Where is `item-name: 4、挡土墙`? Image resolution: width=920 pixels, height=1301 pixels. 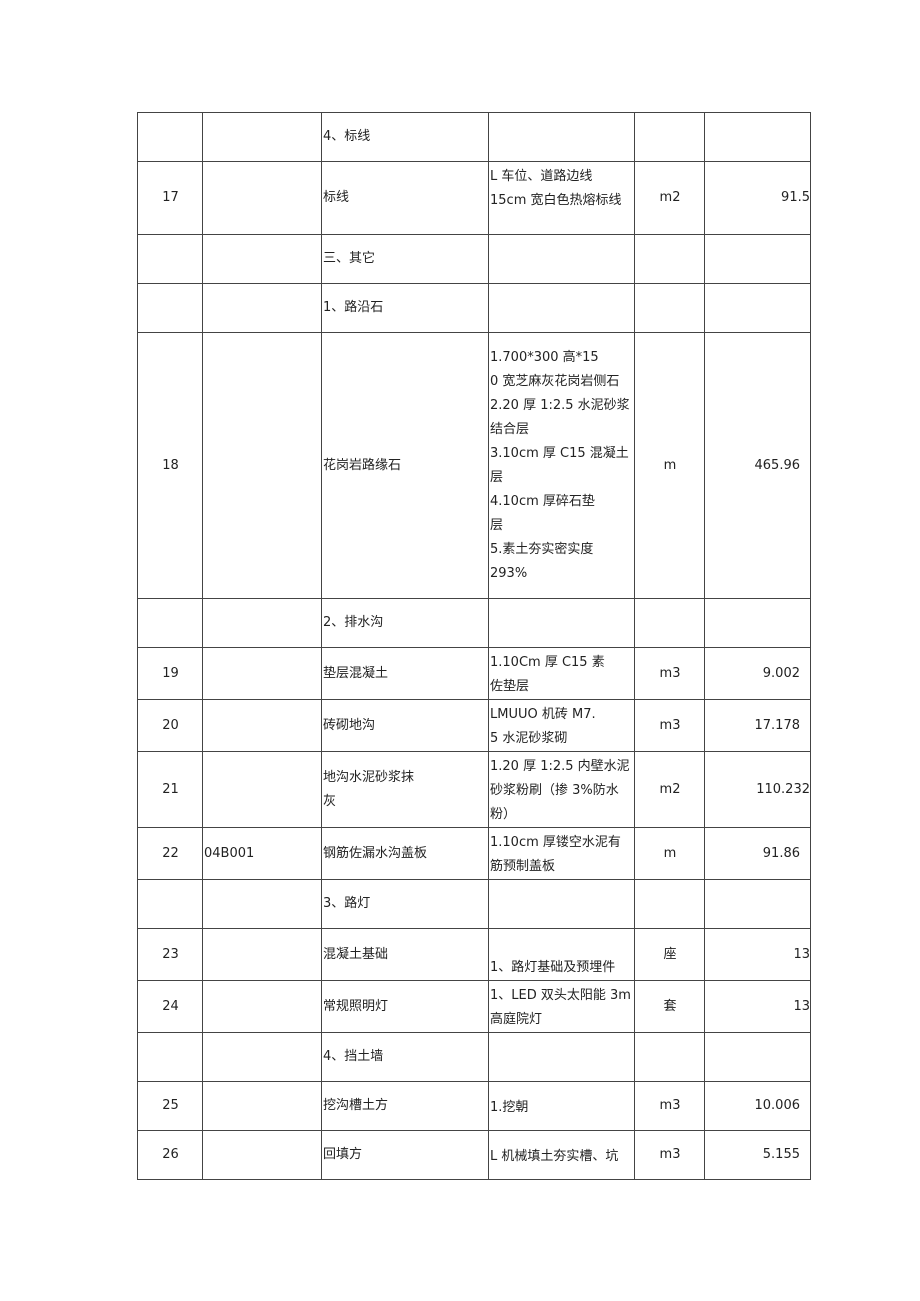
item-name: 4、挡土墙 is located at coordinates (405, 1057).